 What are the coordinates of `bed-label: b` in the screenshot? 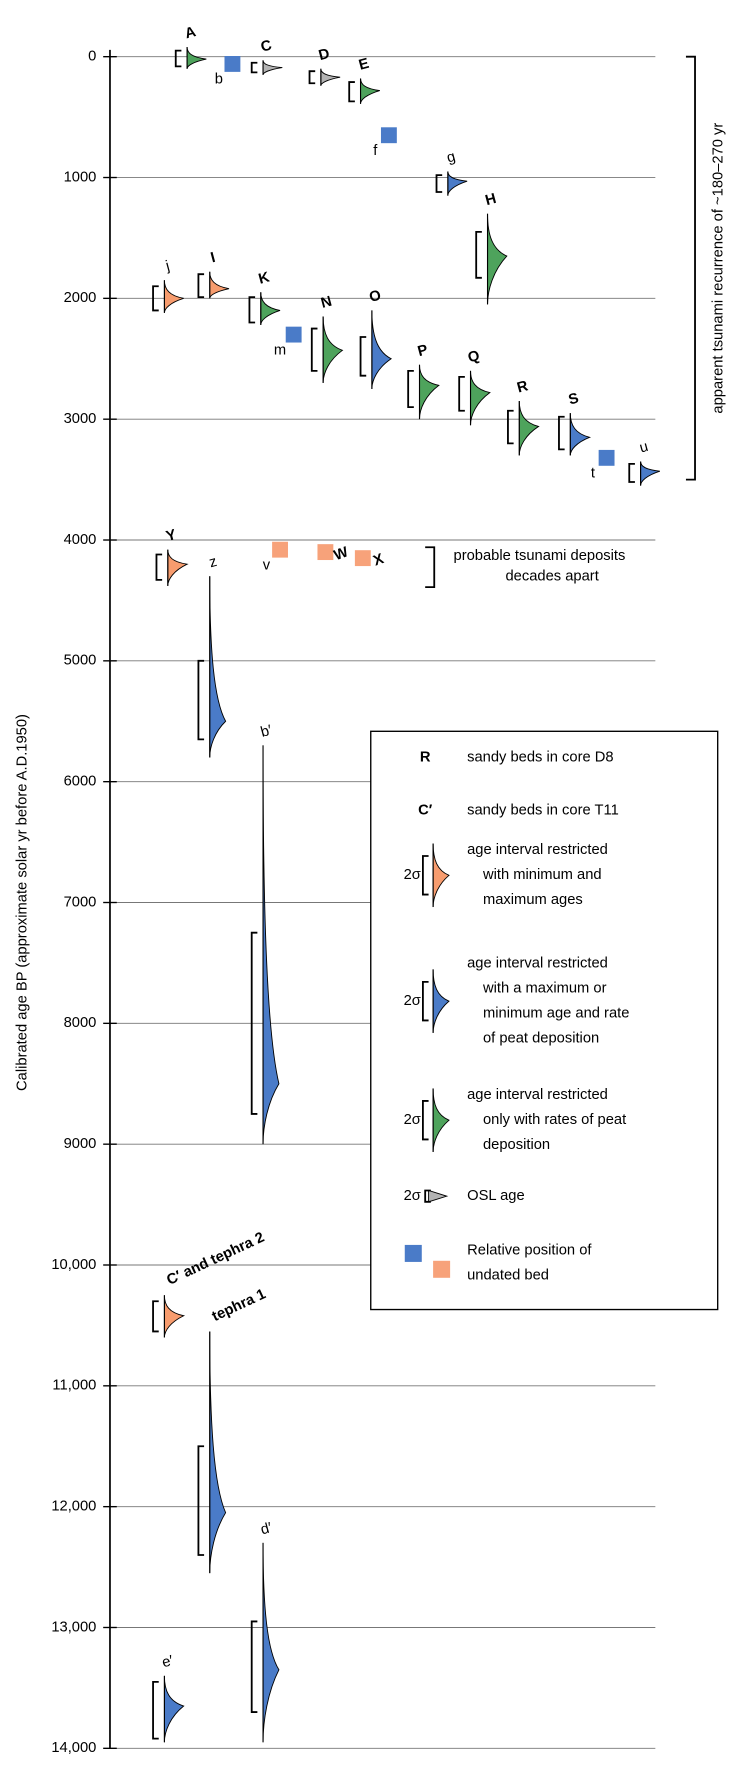 It's located at (219, 80).